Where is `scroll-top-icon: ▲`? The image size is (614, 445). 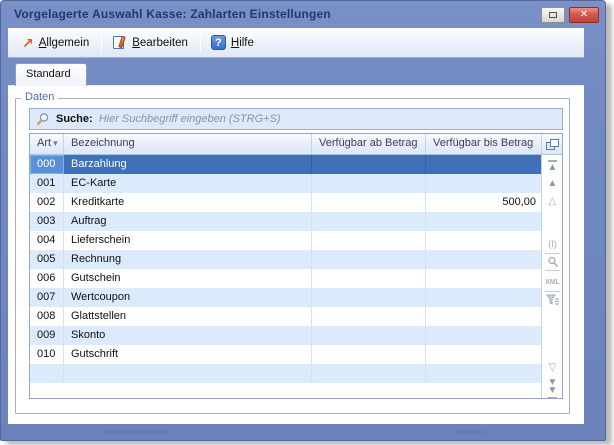 scroll-top-icon: ▲ is located at coordinates (552, 167).